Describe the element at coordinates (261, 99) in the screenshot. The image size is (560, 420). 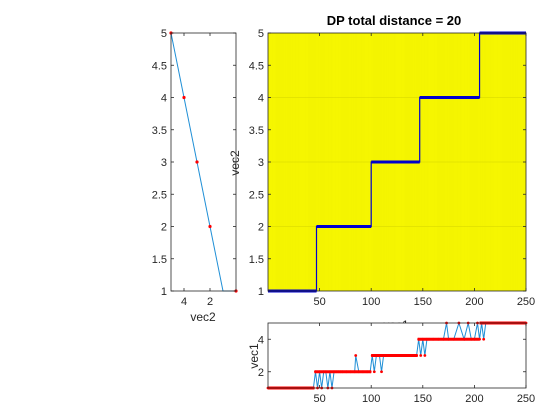
I see `main-ytick-label: 4` at that location.